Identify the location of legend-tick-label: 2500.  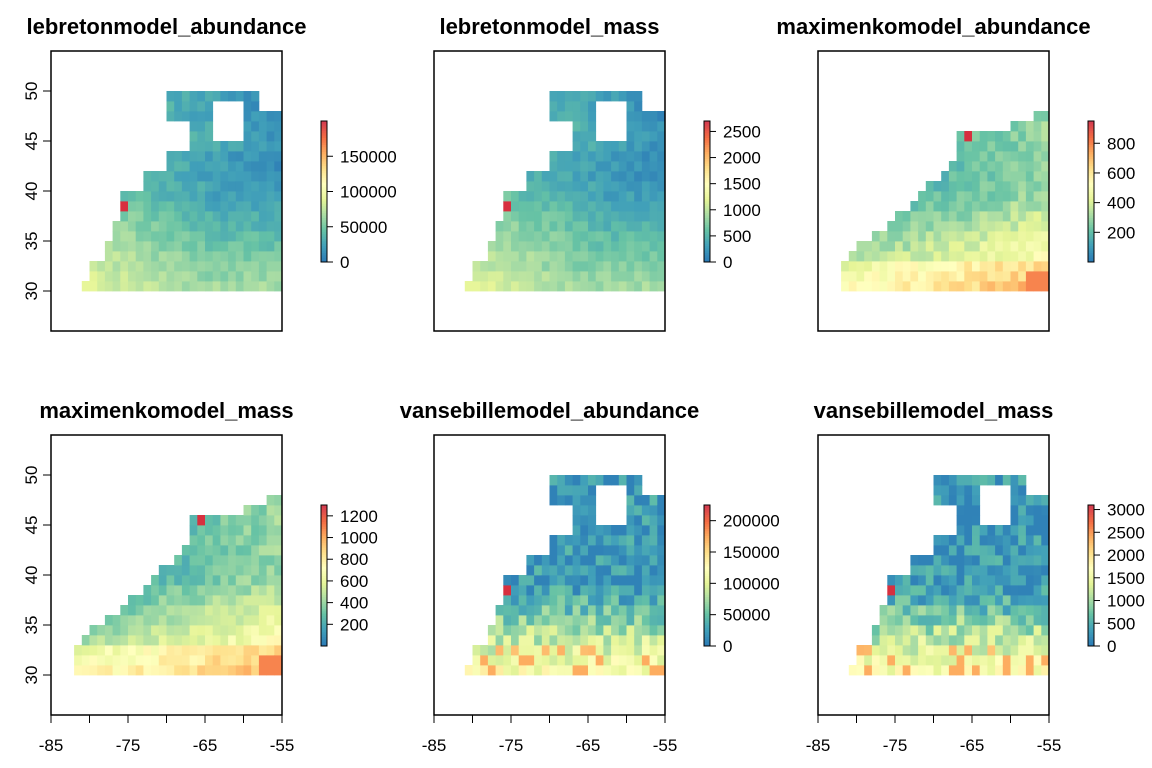
(742, 131).